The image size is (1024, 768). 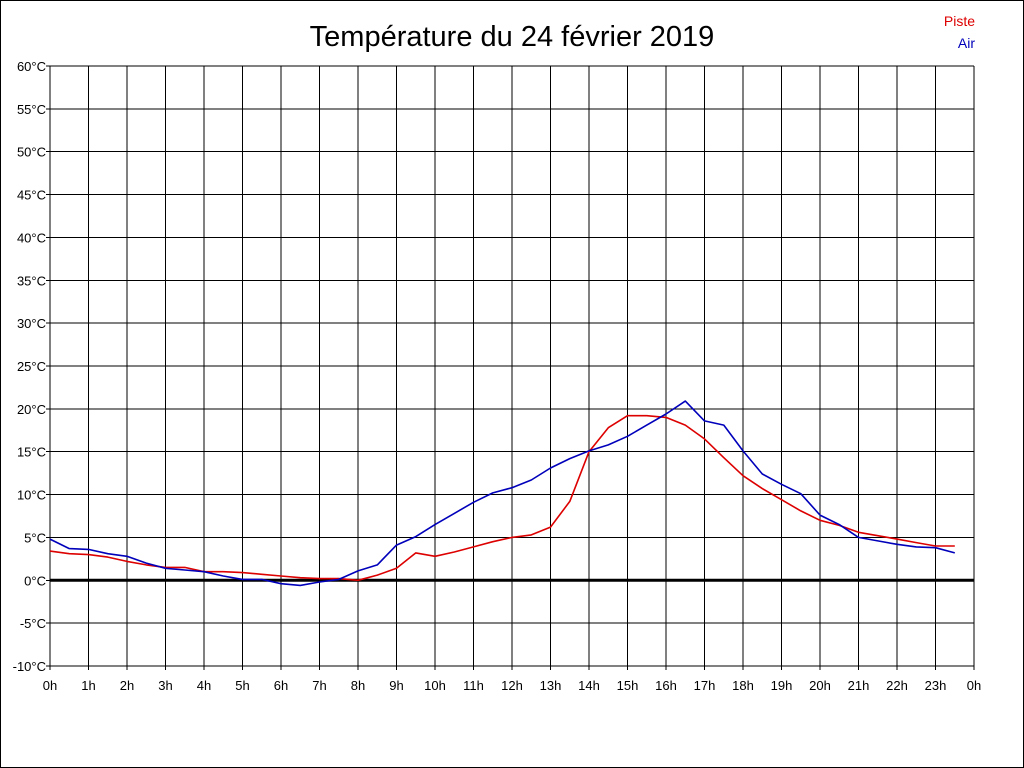 I want to click on chart-title: Température du 24 février 2019, so click(x=512, y=37).